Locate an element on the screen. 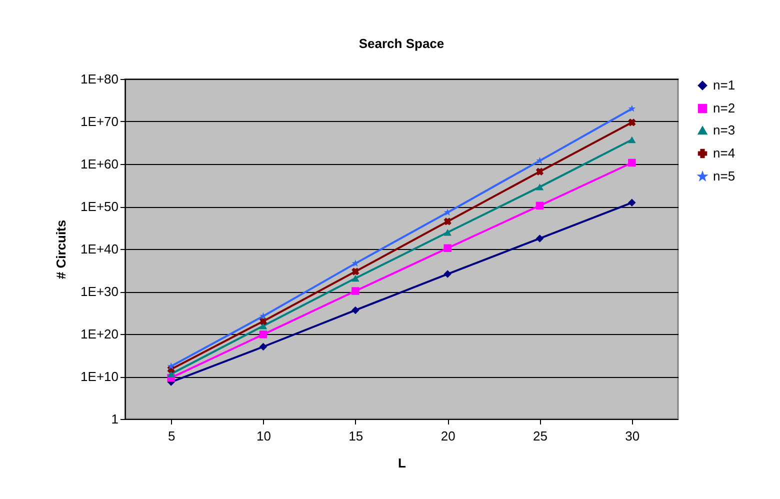 The image size is (780, 499). y-tick-label: 1E+70 is located at coordinates (99, 121).